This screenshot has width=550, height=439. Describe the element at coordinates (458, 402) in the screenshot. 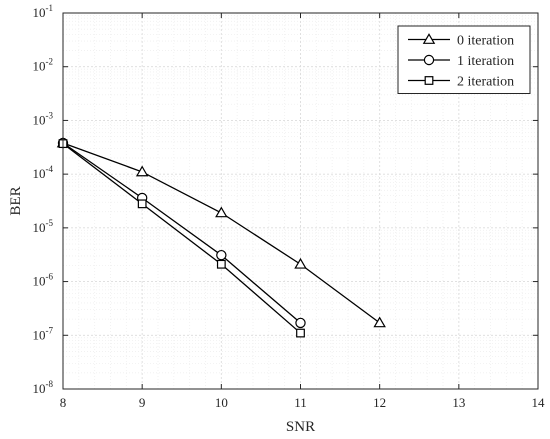

I see `x-tick-label: 13` at that location.